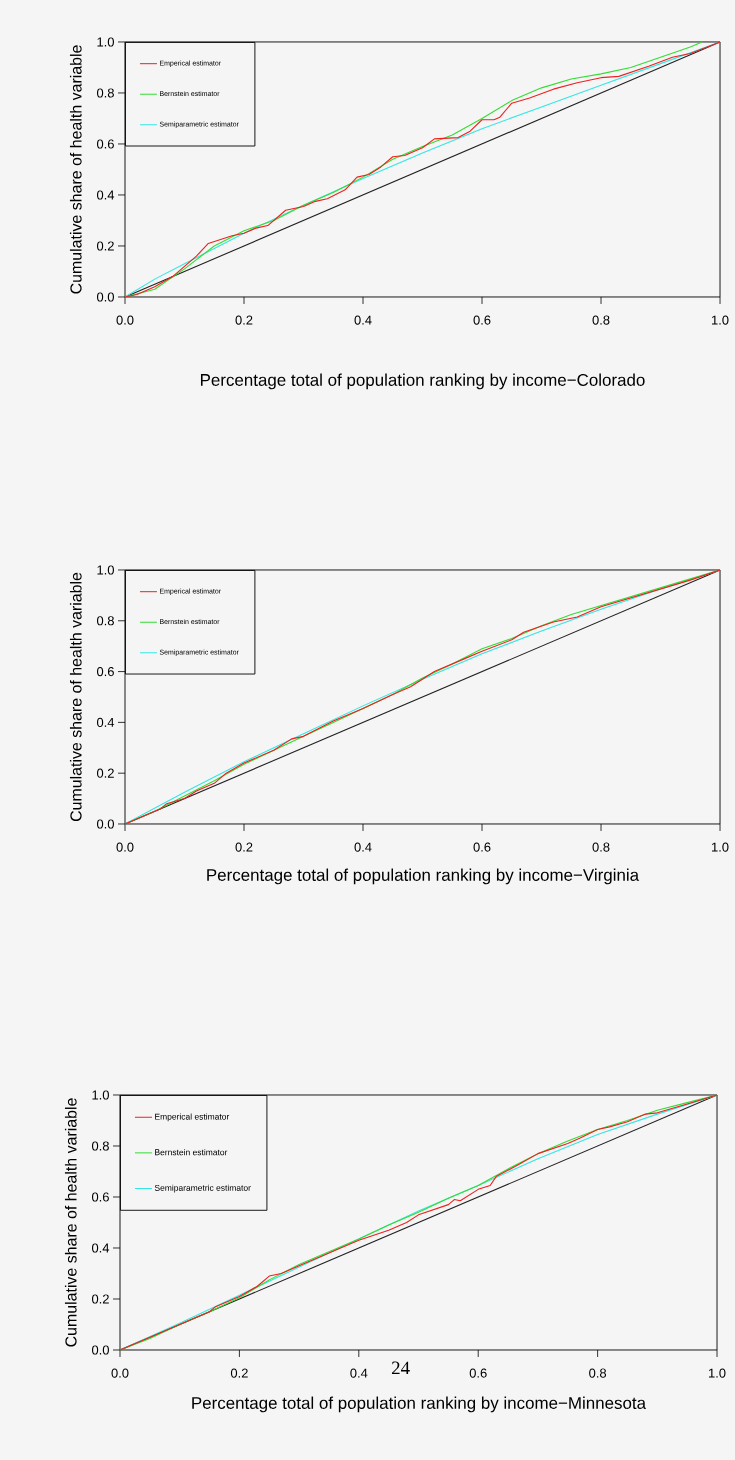 This screenshot has width=735, height=1460. Describe the element at coordinates (419, 1404) in the screenshot. I see `x-axis-title: Percentage total of population ranking by income−Minnesota` at that location.